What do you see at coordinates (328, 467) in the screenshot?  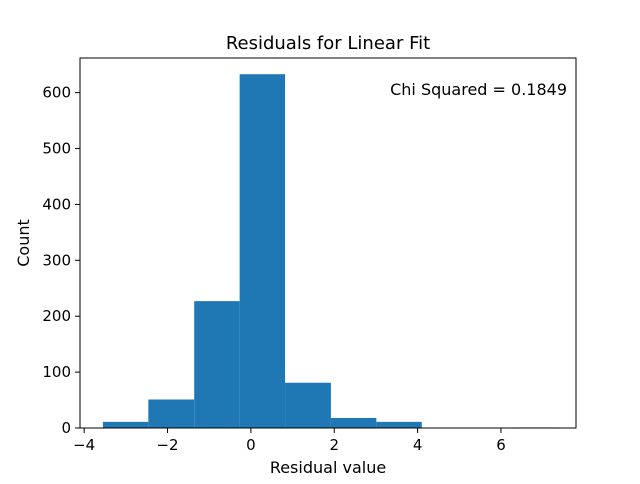 I see `x-axis-label: Residual value` at bounding box center [328, 467].